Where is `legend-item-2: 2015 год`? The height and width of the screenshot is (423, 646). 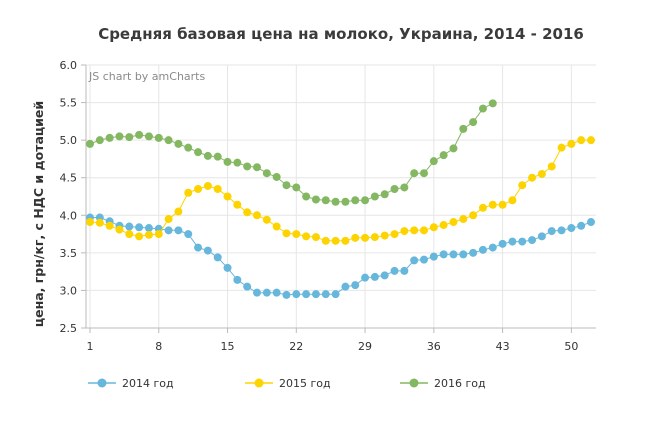 legend-item-2: 2015 год is located at coordinates (288, 383).